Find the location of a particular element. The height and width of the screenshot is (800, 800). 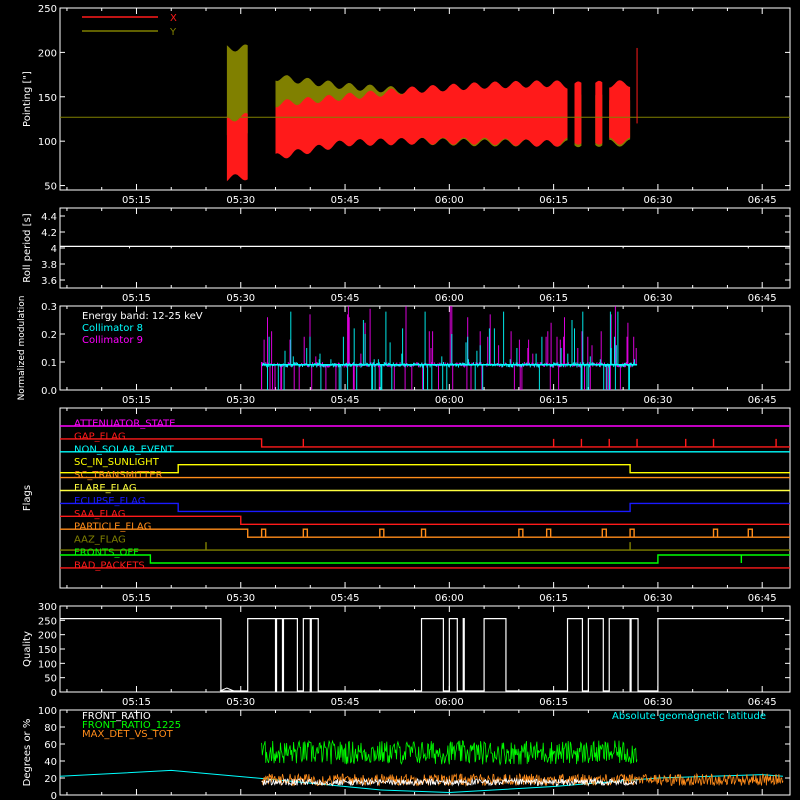

flag-label: PARTICLE_FLAG is located at coordinates (112, 527).